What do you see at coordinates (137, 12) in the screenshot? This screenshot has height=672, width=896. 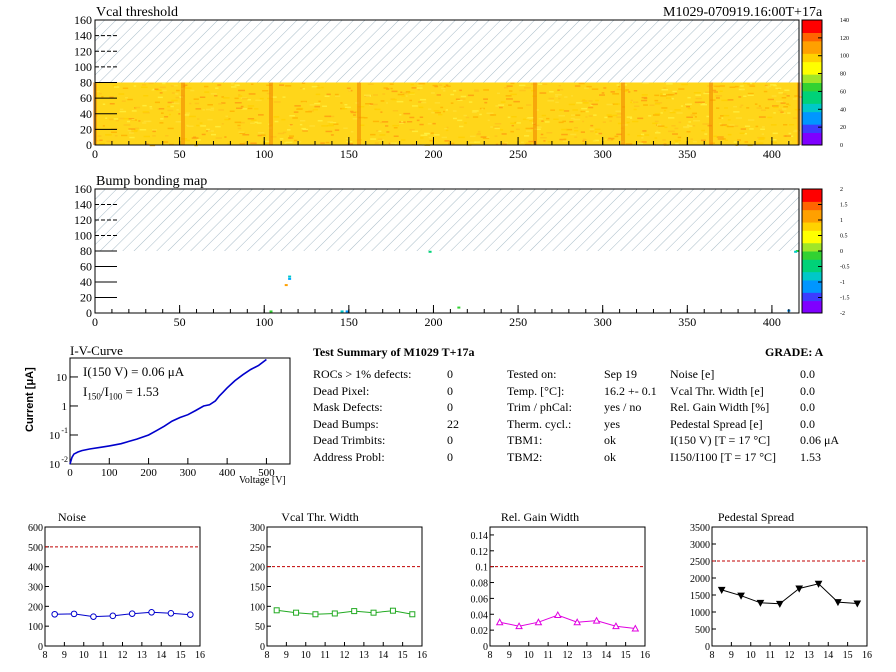 I see `vcal-map-title: Vcal threshold` at bounding box center [137, 12].